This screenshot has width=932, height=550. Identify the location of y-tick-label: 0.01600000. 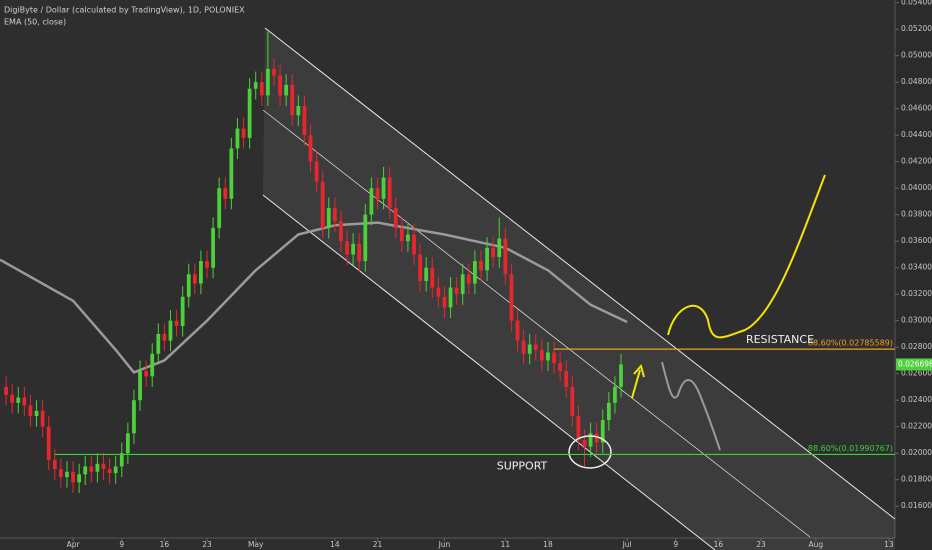
(916, 505).